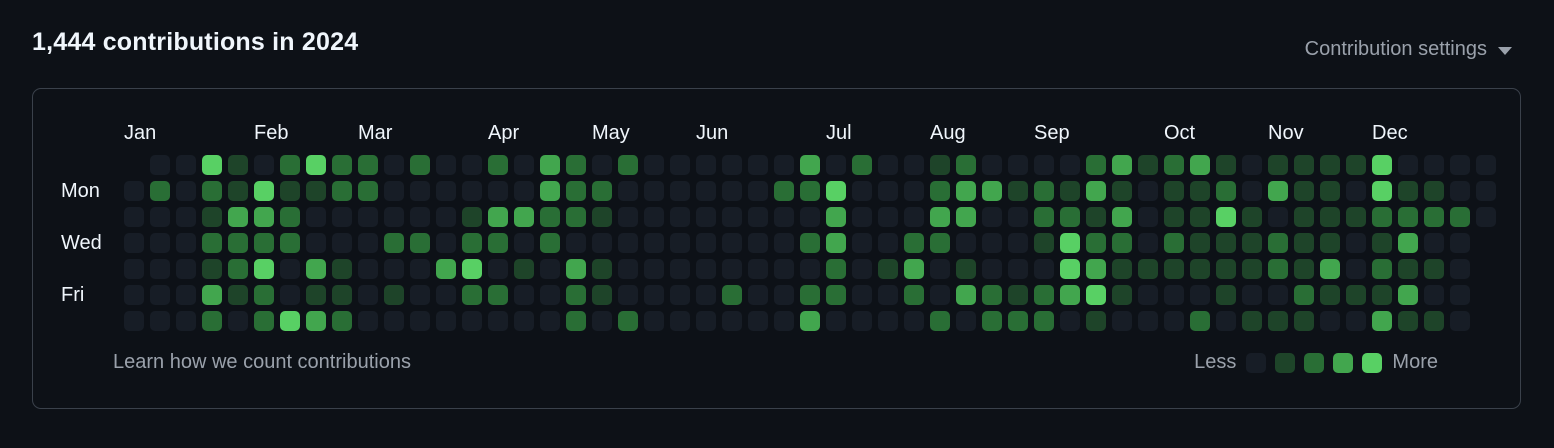 The width and height of the screenshot is (1554, 448). What do you see at coordinates (262, 362) in the screenshot?
I see `learn-how-link: Learn how we count contributions` at bounding box center [262, 362].